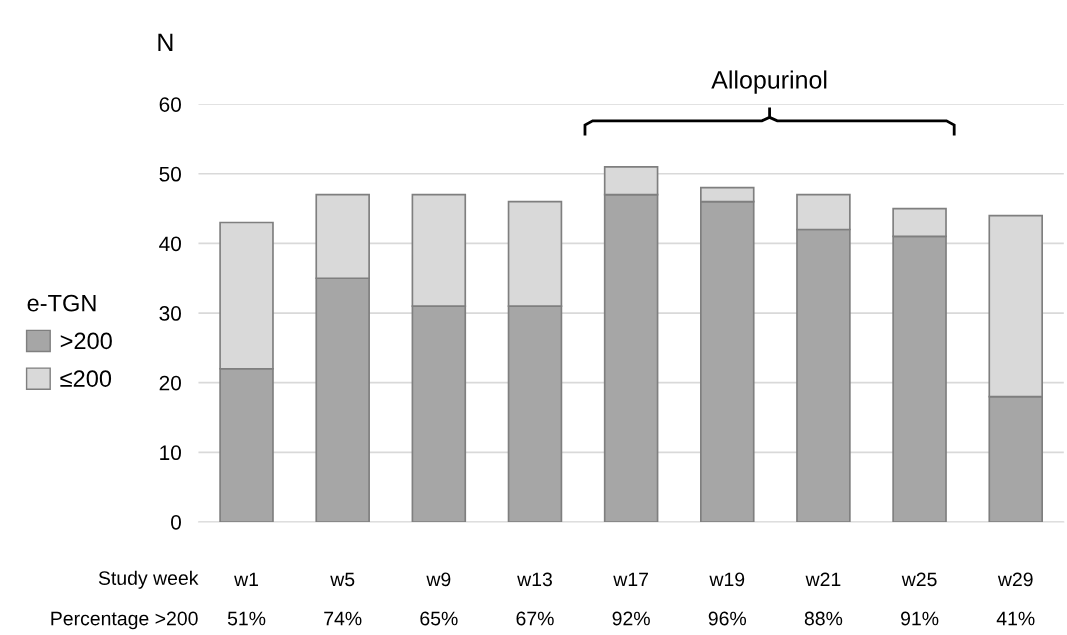  Describe the element at coordinates (86, 378) in the screenshot. I see `legend-label: ≤200` at that location.